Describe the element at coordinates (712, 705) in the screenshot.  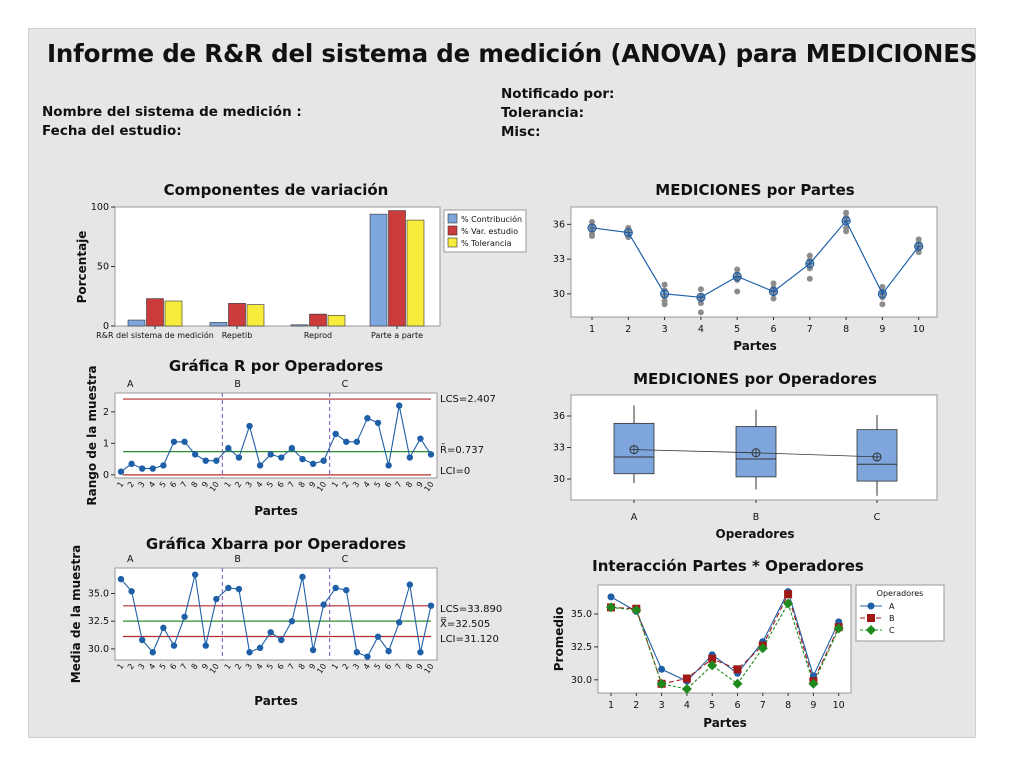
I see `interaction-x-tick-label: 5` at that location.